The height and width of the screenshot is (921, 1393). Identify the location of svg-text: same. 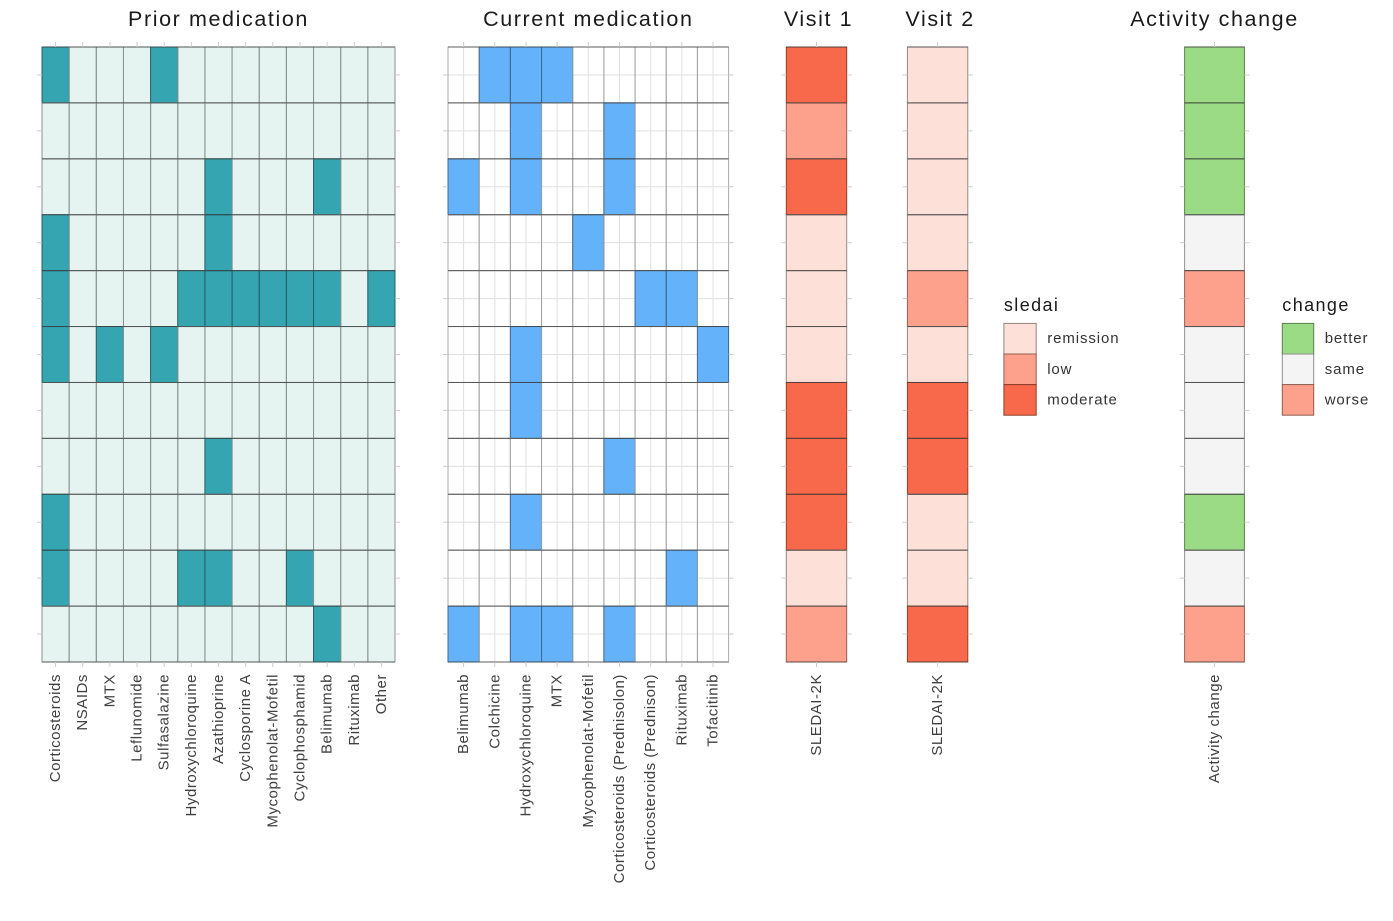
(1345, 369).